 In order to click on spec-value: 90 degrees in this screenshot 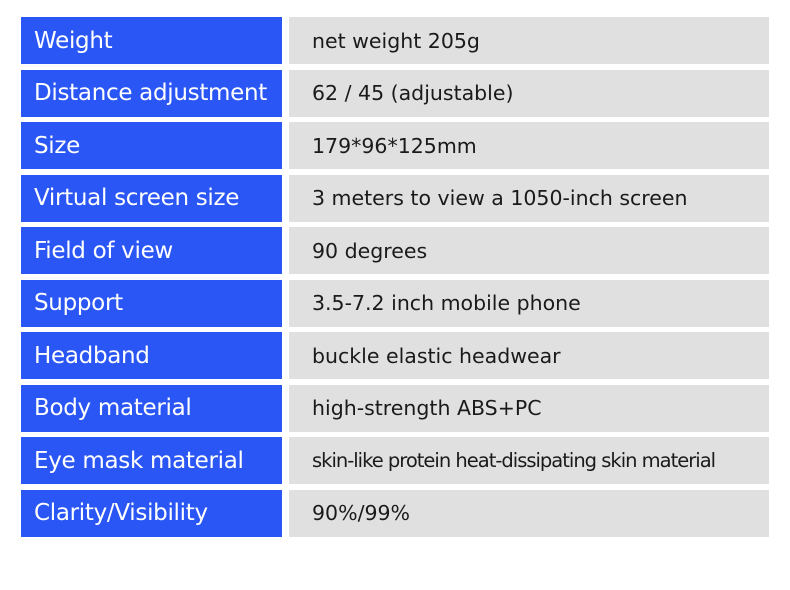, I will do `click(529, 250)`.